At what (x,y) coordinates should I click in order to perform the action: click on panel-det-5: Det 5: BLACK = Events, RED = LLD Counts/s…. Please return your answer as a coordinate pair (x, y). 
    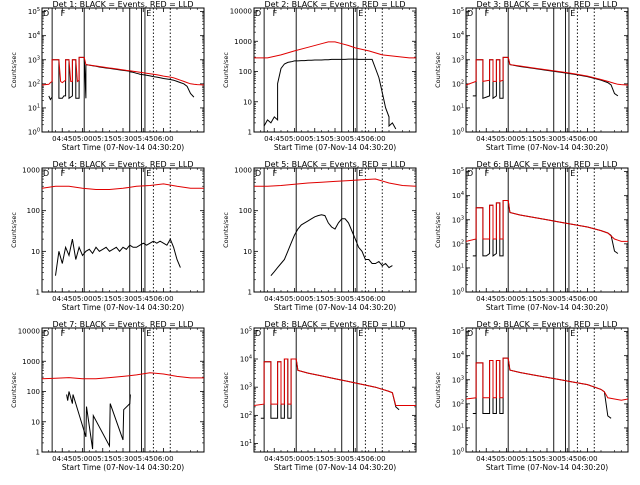
    Looking at the image, I should click on (319, 236).